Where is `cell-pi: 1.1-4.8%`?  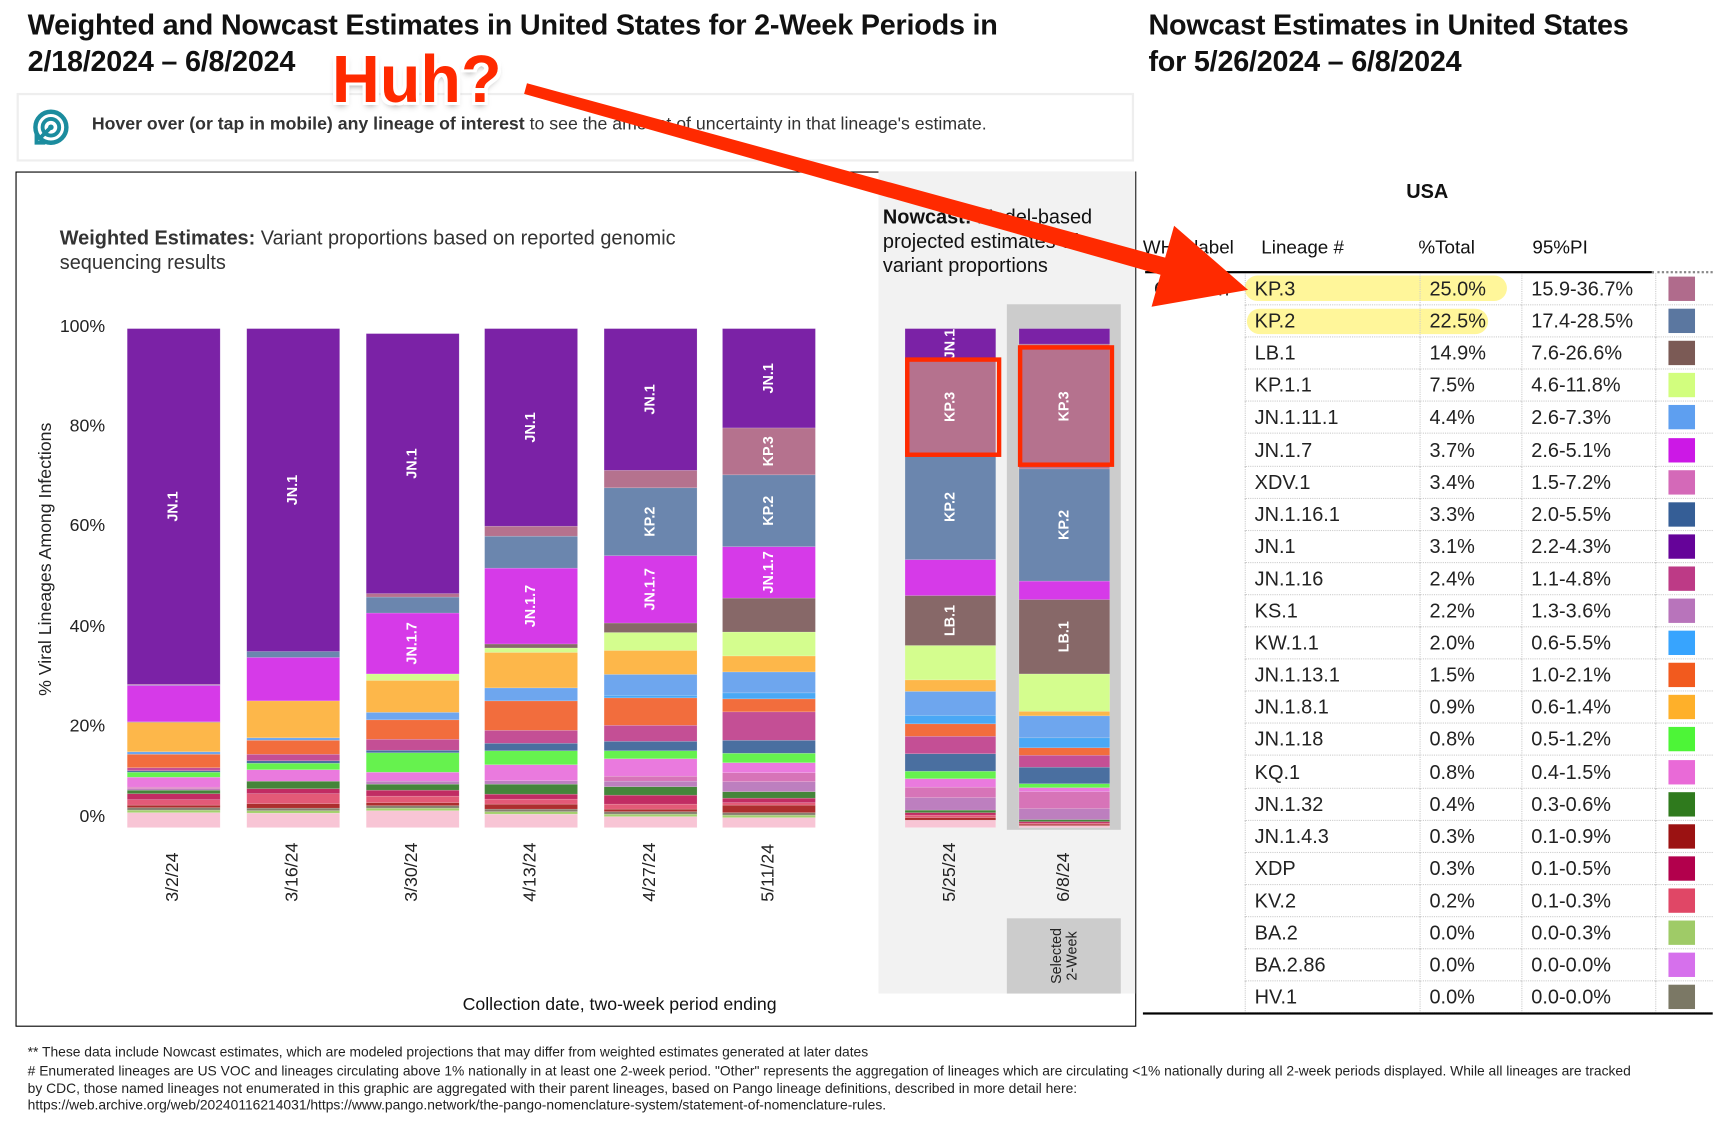
cell-pi: 1.1-4.8% is located at coordinates (1588, 579).